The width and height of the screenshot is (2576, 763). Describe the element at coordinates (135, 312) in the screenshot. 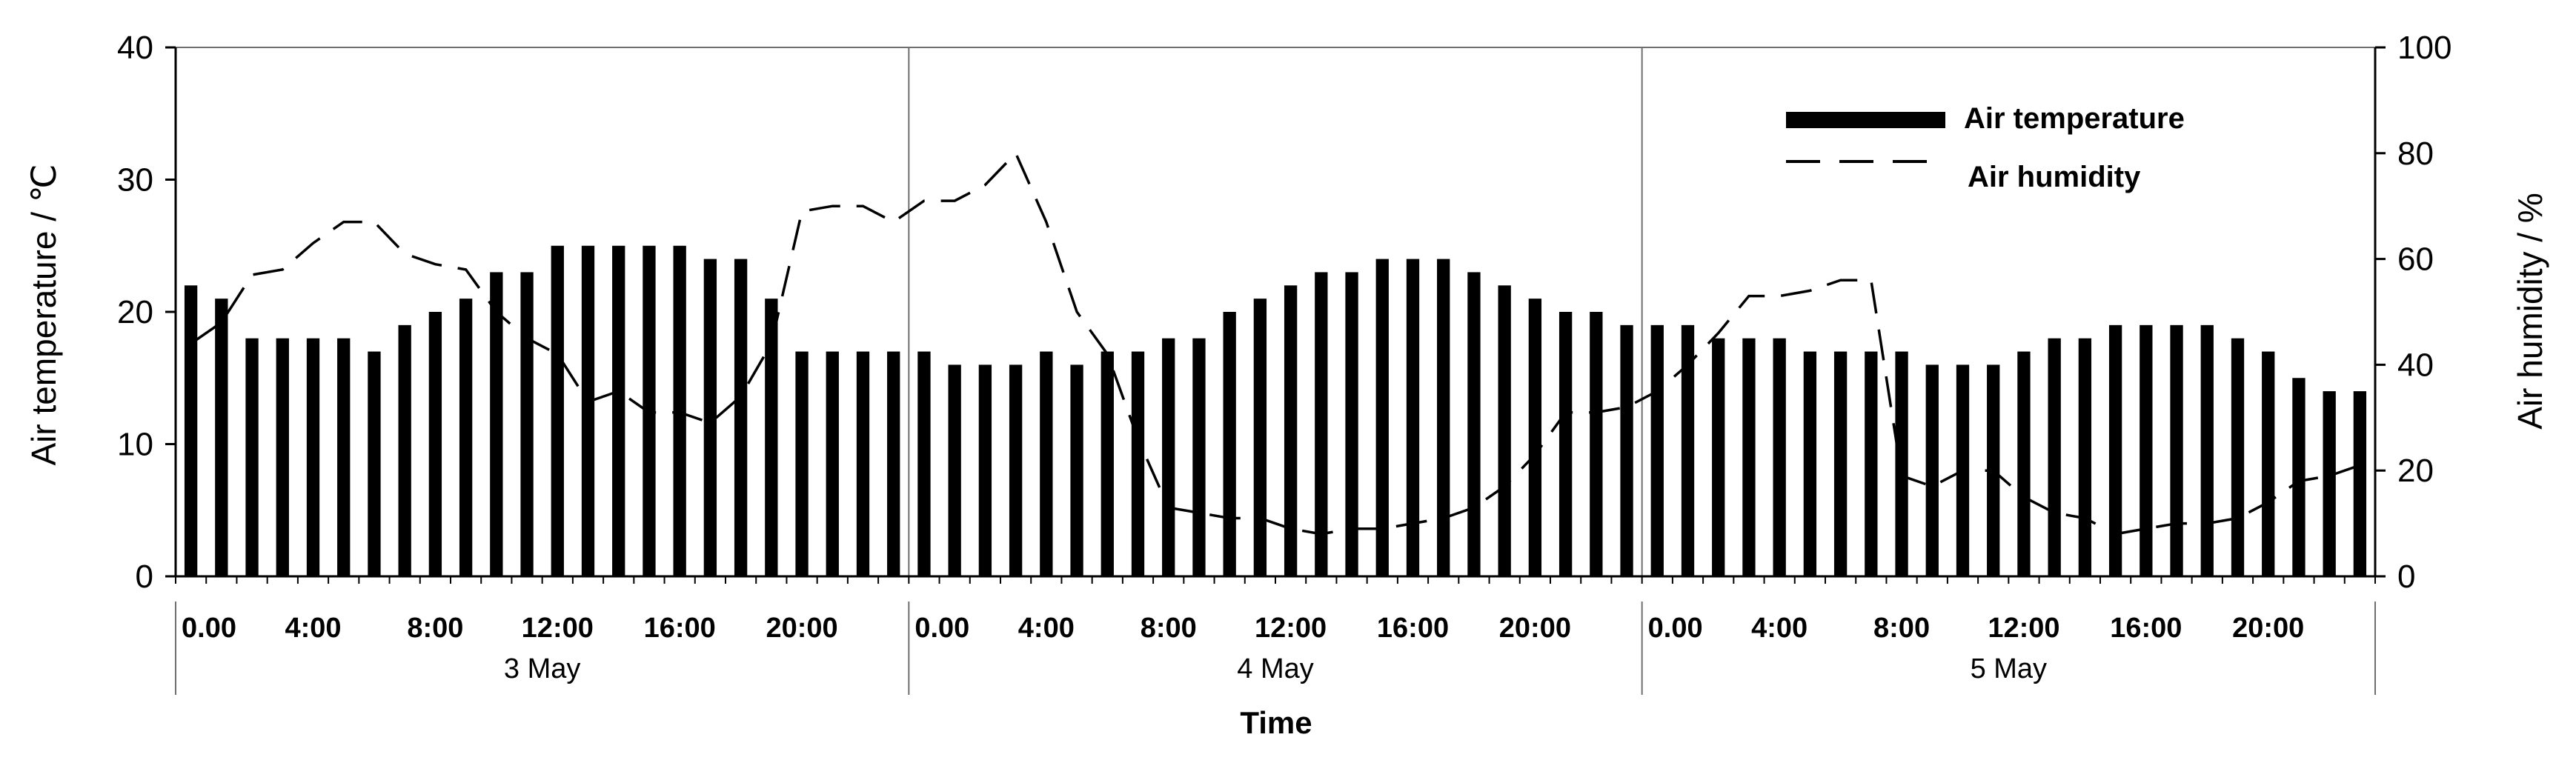

I see `y-left-tick-label: 20` at that location.